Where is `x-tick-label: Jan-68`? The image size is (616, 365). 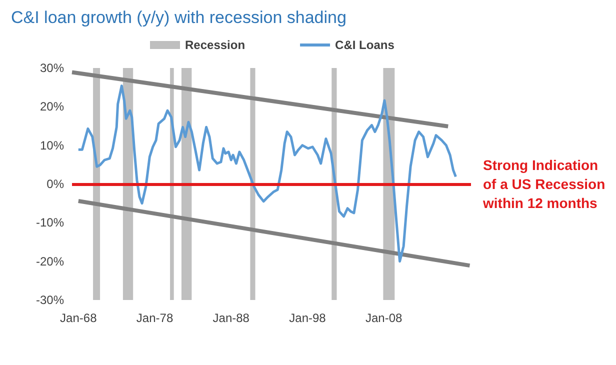
x-tick-label: Jan-68 is located at coordinates (79, 318).